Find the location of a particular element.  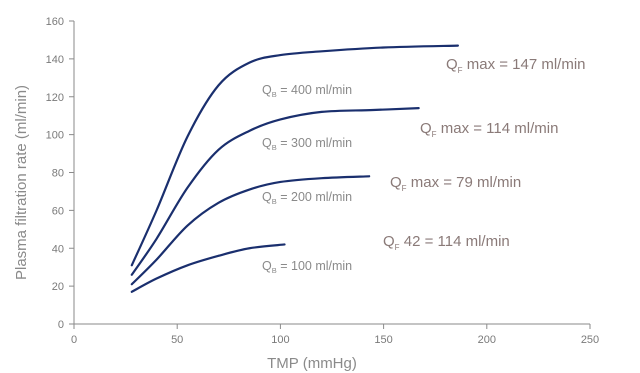

x-axis-title: TMP (mmHg) is located at coordinates (312, 363).